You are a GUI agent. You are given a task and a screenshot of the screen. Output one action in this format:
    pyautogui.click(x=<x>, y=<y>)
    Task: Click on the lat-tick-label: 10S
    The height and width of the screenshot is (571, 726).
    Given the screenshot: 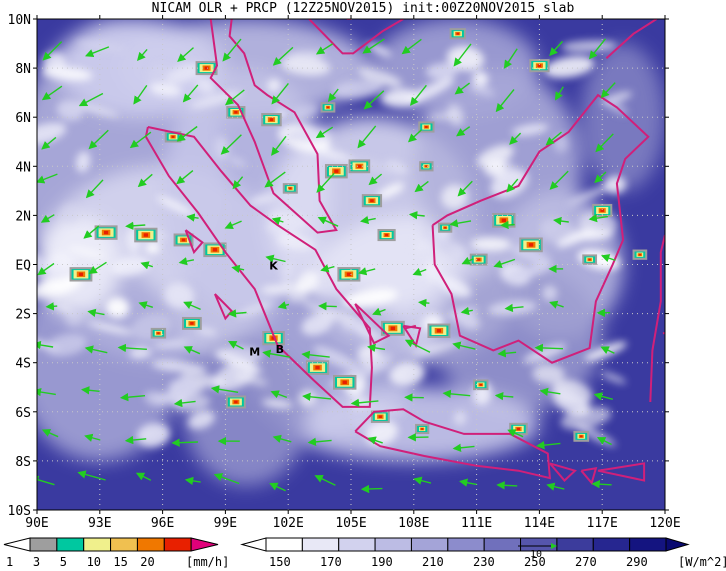 What is the action you would take?
    pyautogui.click(x=19, y=511)
    